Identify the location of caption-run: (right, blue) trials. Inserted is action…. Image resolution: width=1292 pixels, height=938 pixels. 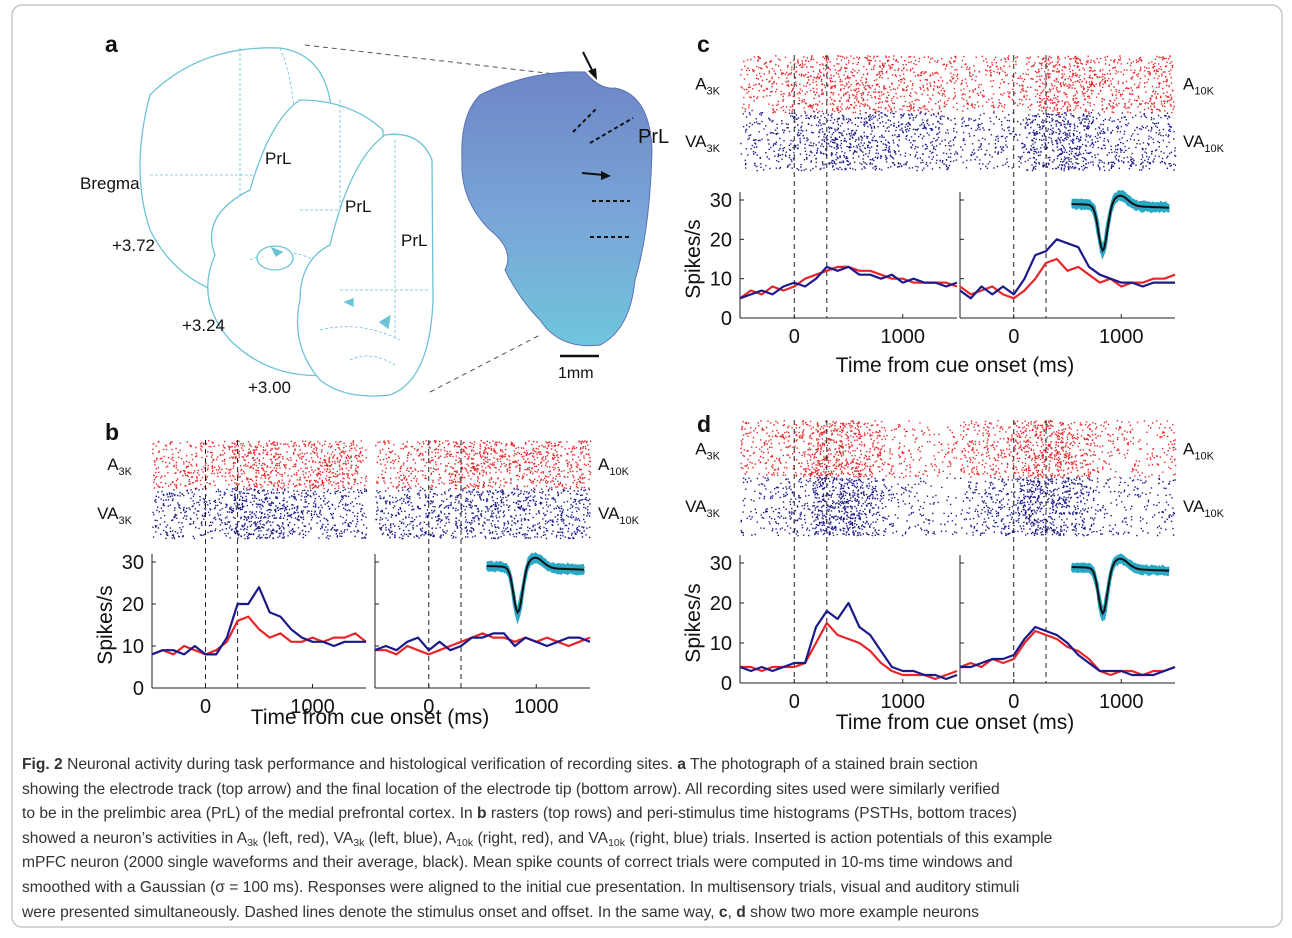
(839, 838).